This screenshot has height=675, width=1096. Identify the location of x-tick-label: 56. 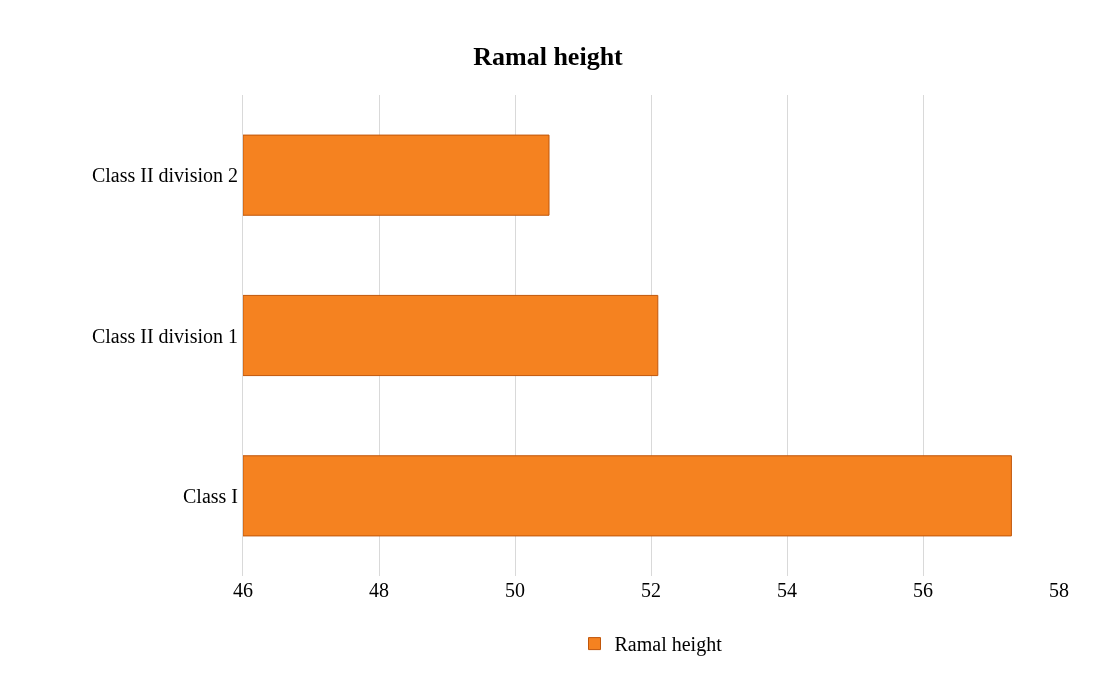
(923, 590).